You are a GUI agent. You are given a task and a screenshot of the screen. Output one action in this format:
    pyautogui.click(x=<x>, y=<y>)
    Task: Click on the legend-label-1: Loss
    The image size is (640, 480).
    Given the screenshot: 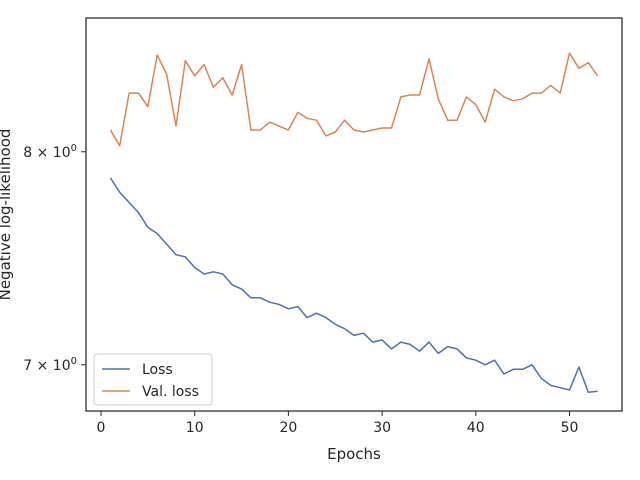 What is the action you would take?
    pyautogui.click(x=157, y=370)
    